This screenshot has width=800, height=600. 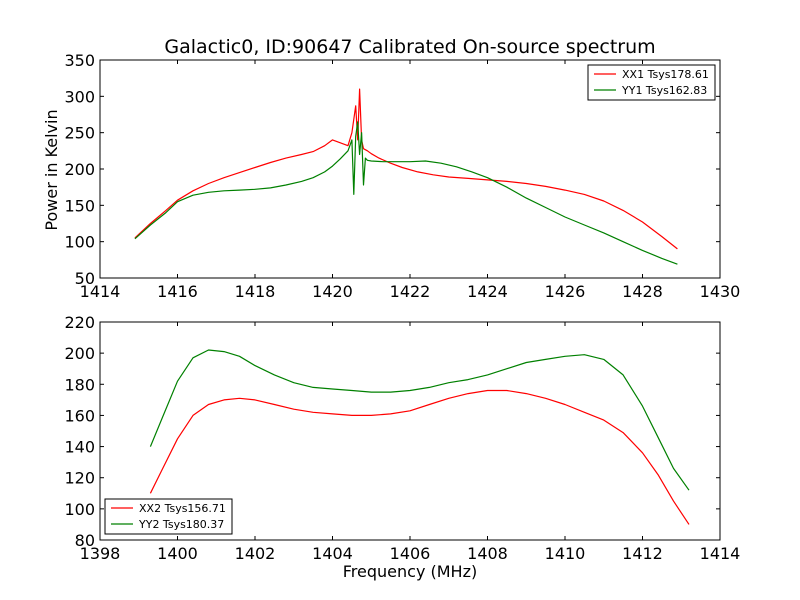 I want to click on bottom-xtick-label-0: 1398, so click(x=100, y=553).